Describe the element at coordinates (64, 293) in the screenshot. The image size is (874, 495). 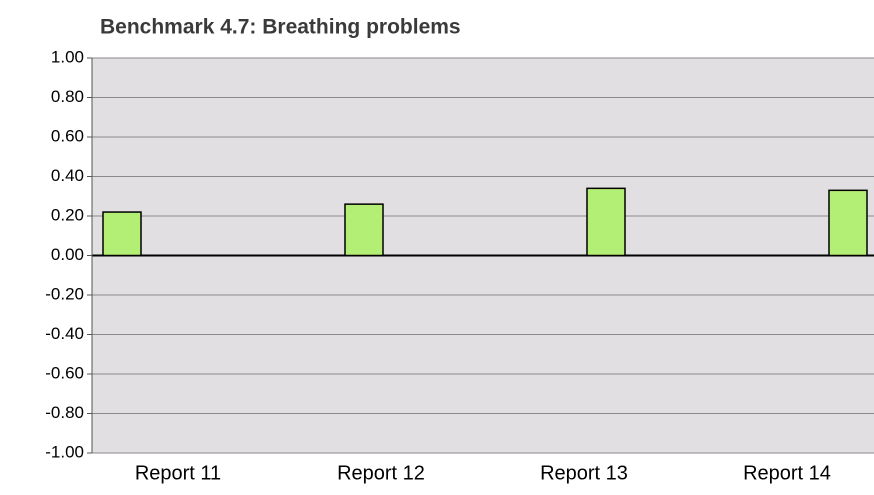
I see `y-tick-label: -0.20` at that location.